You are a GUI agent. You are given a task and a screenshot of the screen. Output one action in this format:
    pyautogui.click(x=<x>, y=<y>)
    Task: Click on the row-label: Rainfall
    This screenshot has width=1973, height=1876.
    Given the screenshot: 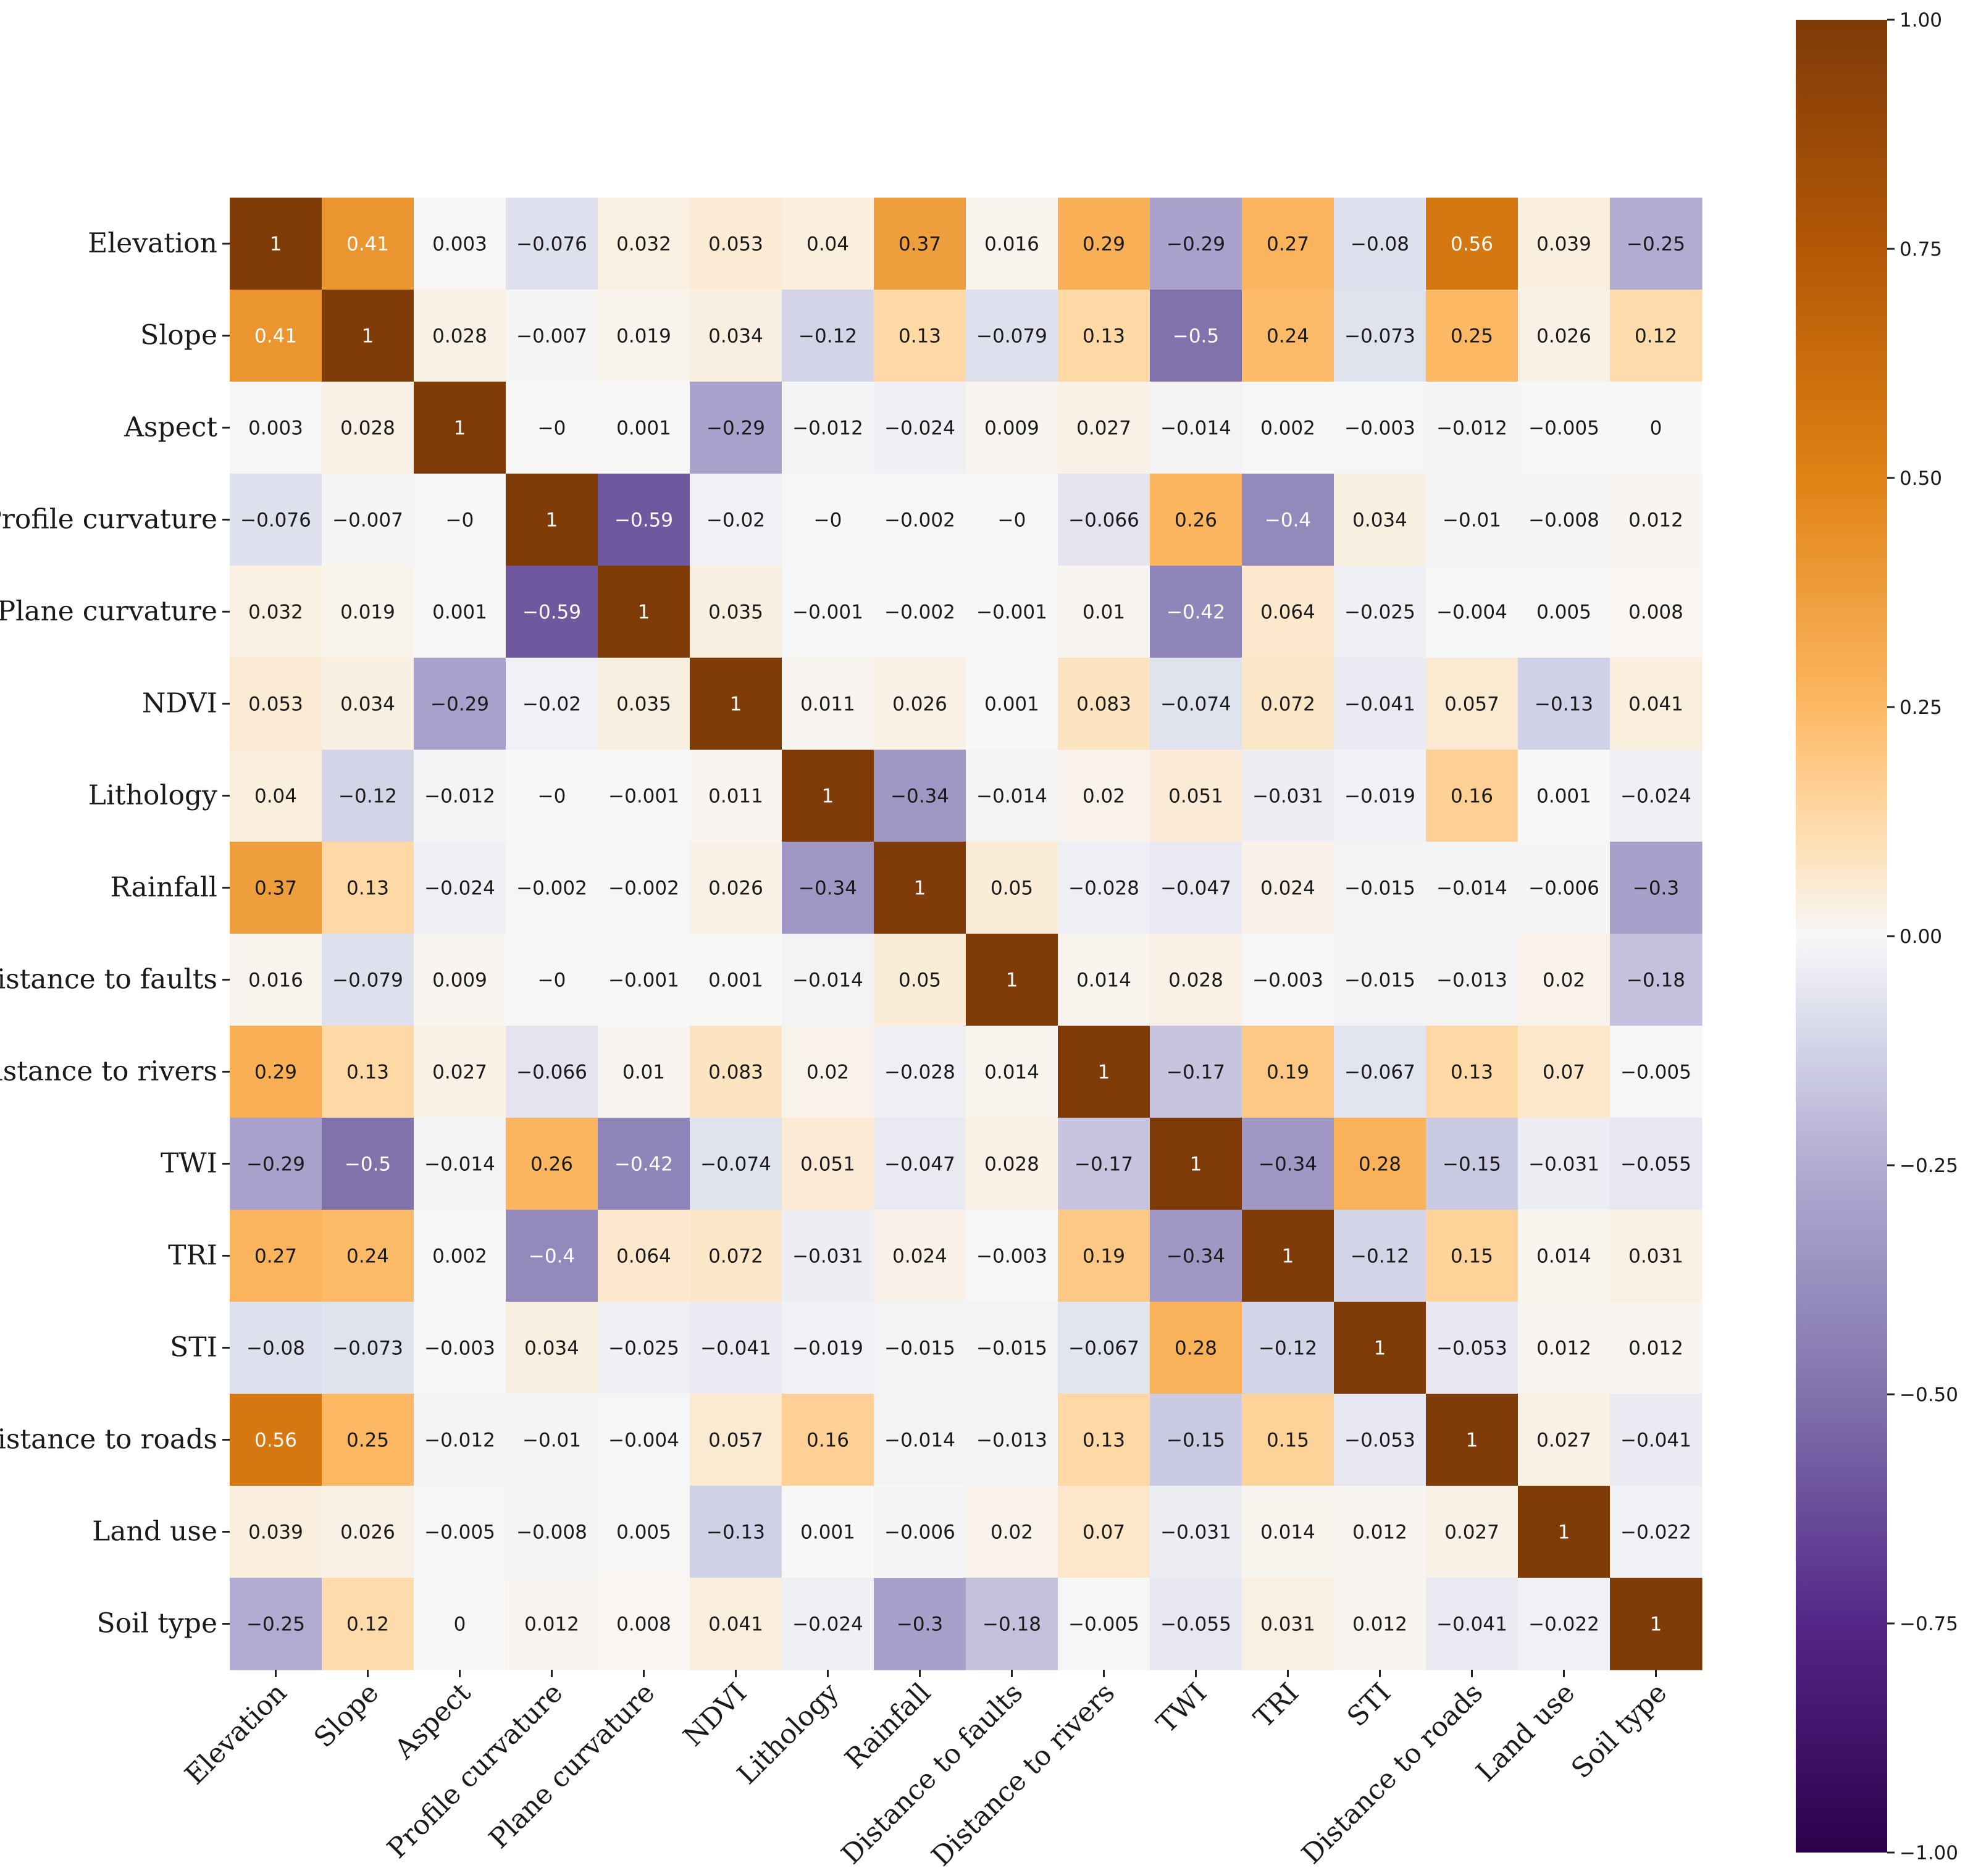 What is the action you would take?
    pyautogui.click(x=164, y=887)
    